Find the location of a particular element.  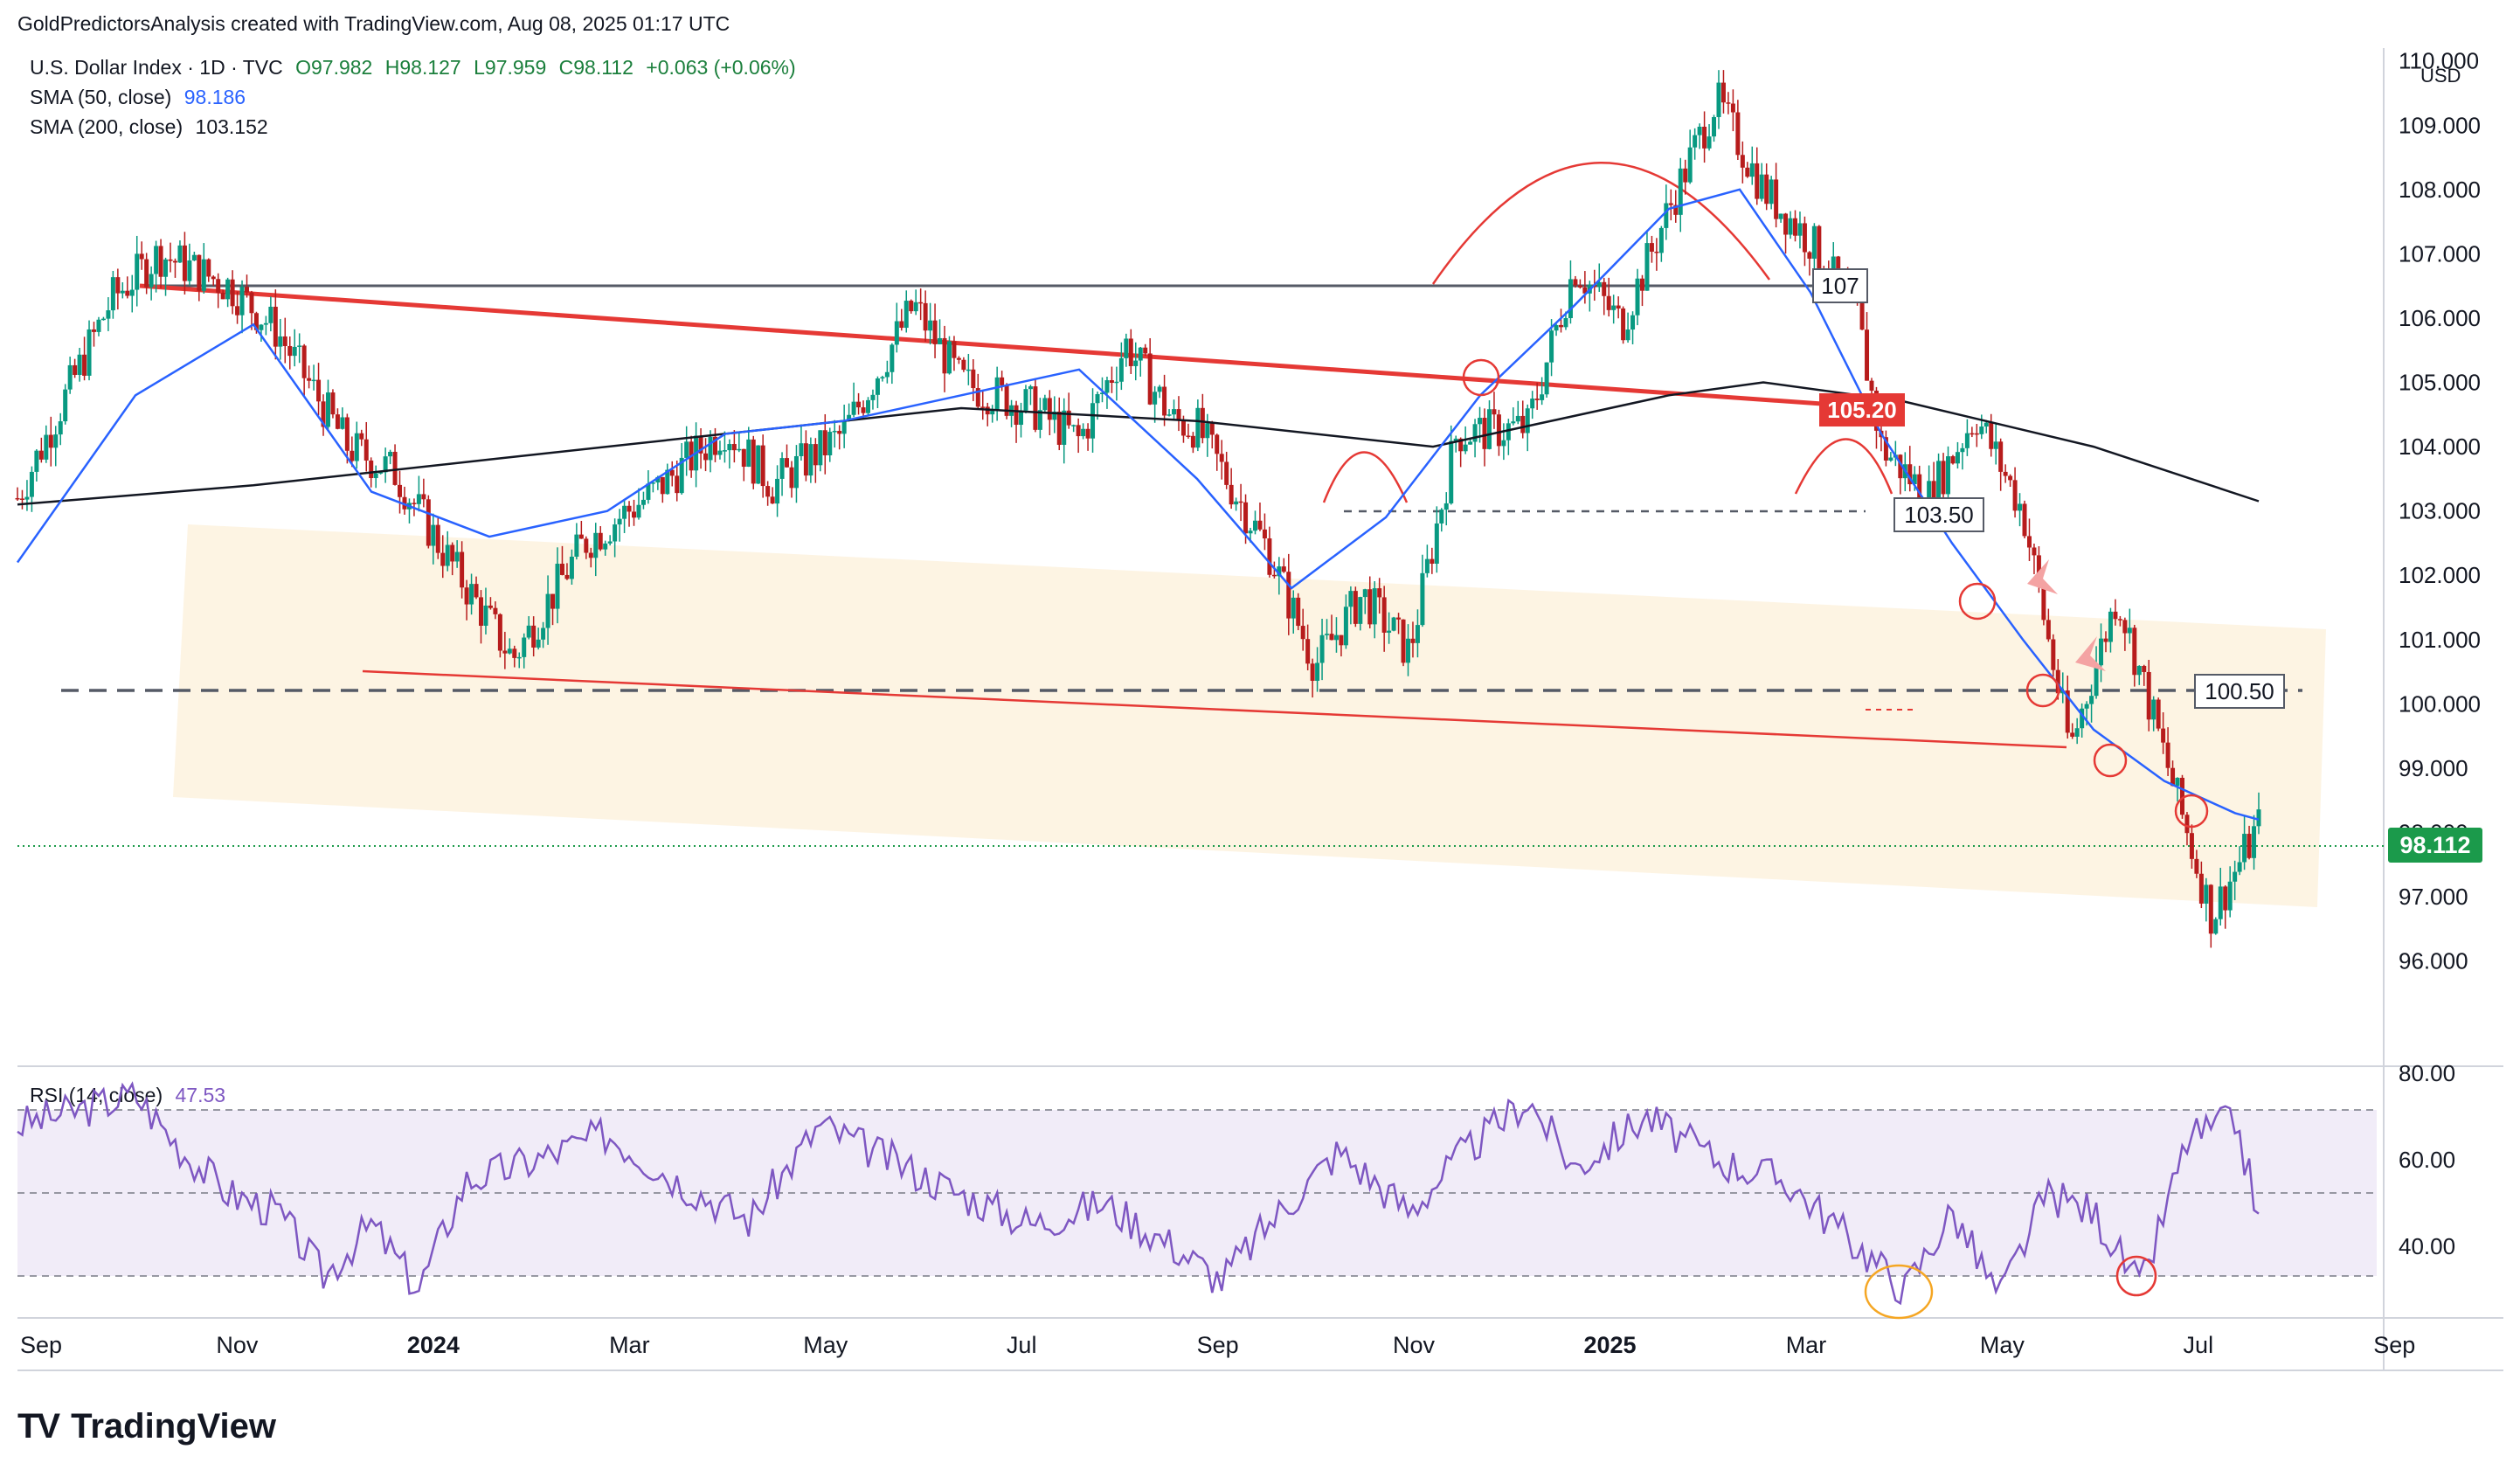

lower-trendline is located at coordinates (1214, 709).